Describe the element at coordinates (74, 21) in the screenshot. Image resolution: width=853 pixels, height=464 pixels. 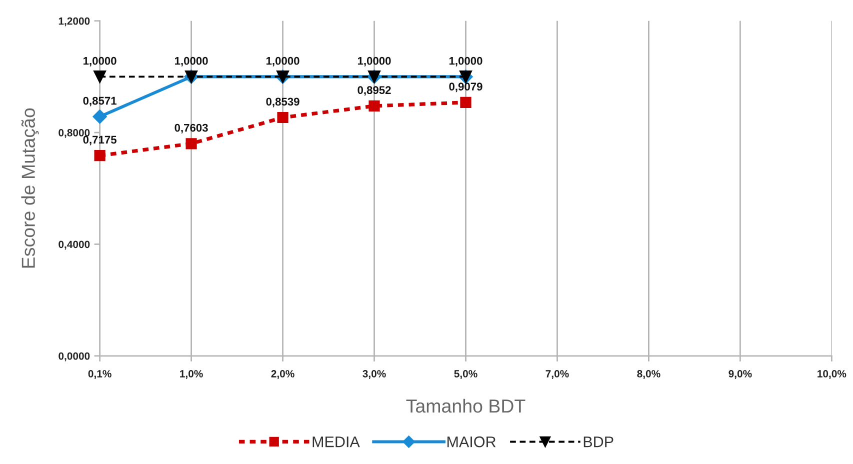
I see `y-tick-label: 1,2000` at that location.